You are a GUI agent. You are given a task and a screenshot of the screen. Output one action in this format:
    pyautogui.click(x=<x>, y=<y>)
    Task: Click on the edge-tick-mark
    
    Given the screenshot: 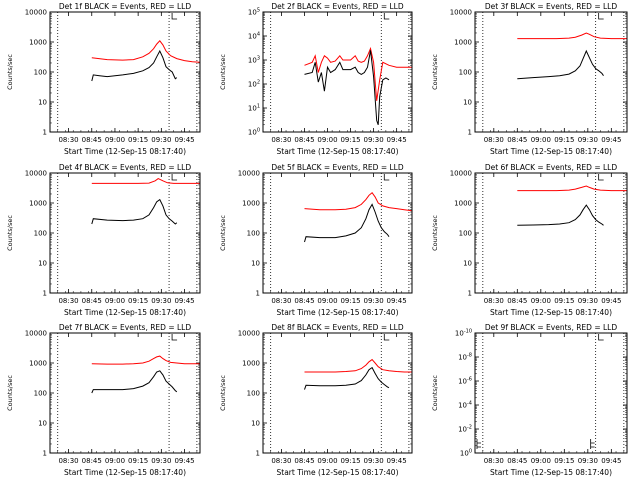 What is the action you would take?
    pyautogui.click(x=478, y=444)
    